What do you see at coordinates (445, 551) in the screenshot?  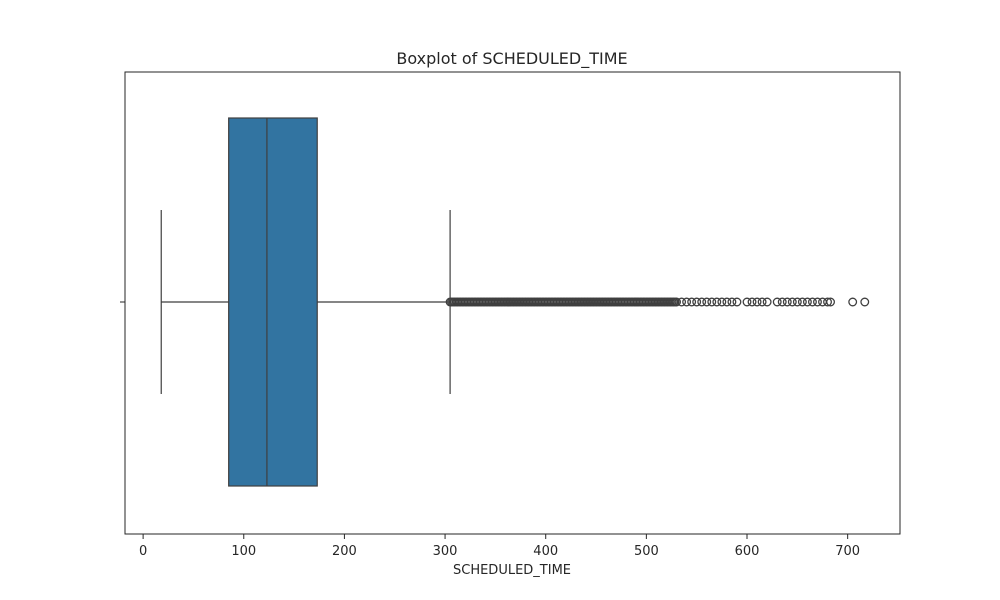 I see `x-tick-label: 300` at bounding box center [445, 551].